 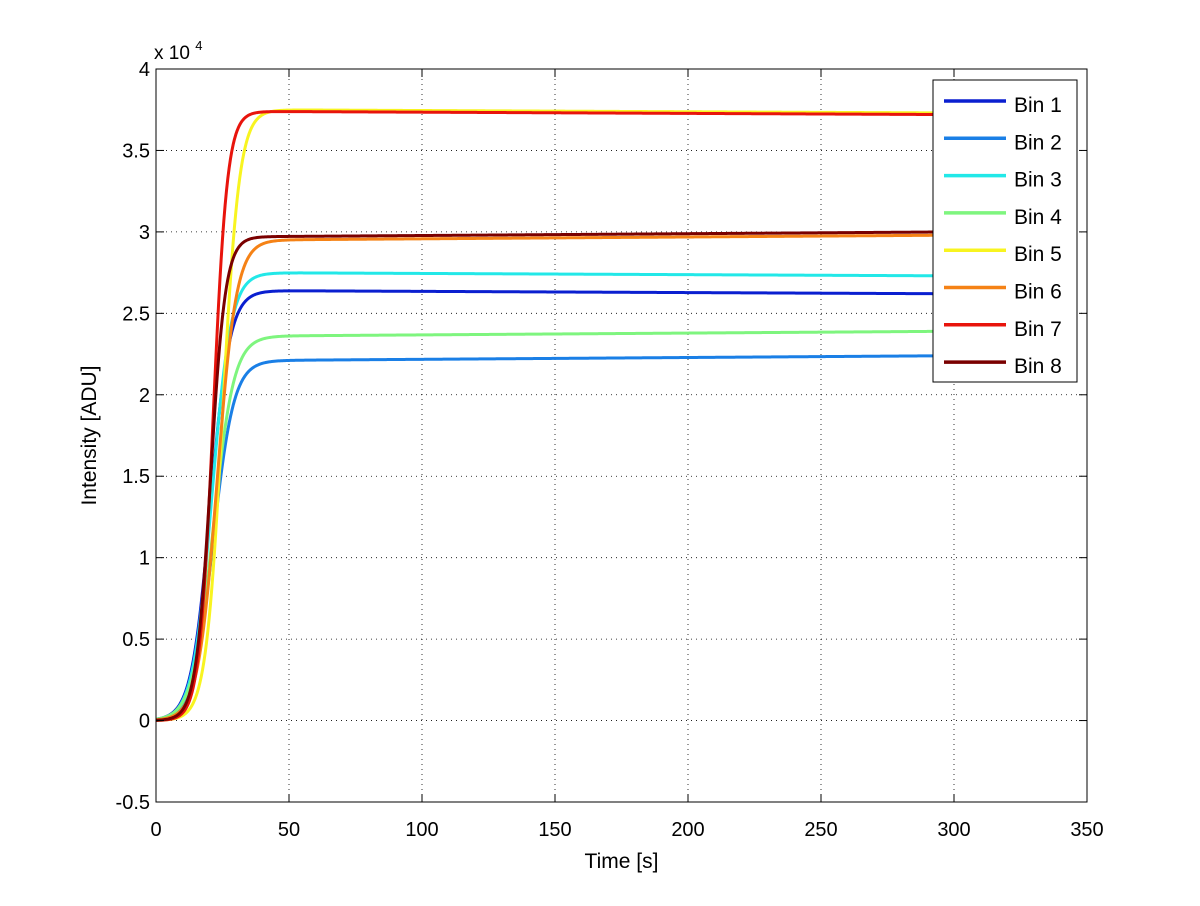 I want to click on legend-label: Bin 1, so click(x=1038, y=105).